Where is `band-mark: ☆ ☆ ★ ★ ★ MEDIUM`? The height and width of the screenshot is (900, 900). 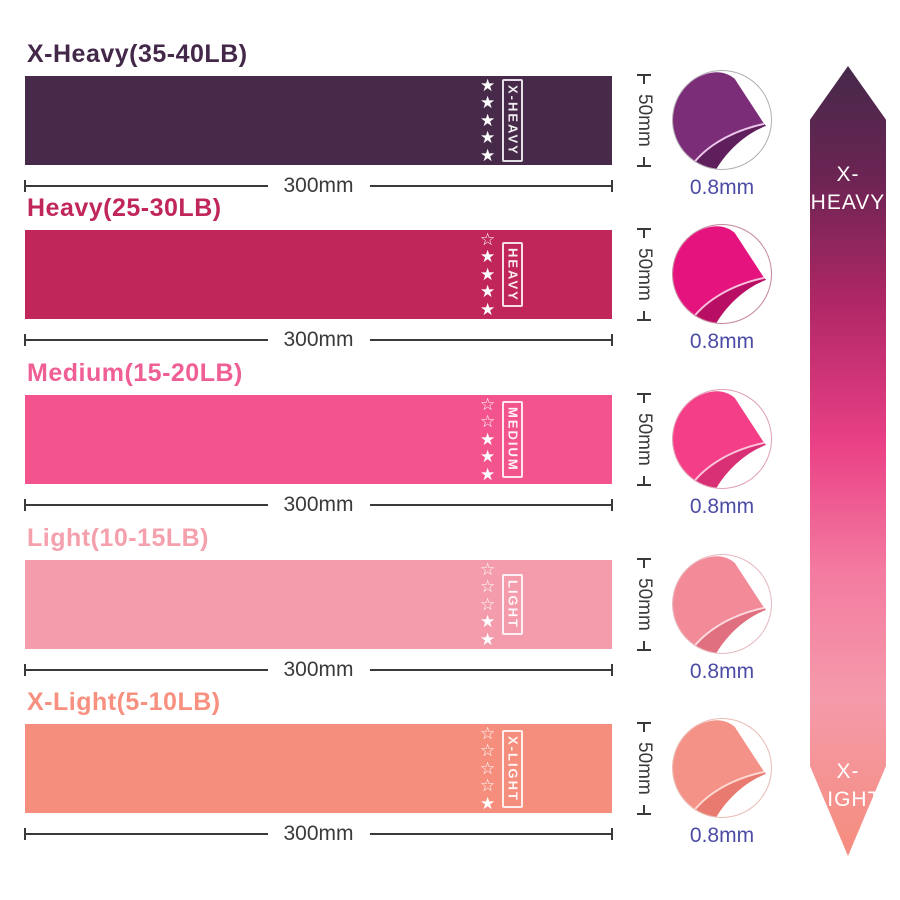 band-mark: ☆ ☆ ★ ★ ★ MEDIUM is located at coordinates (502, 439).